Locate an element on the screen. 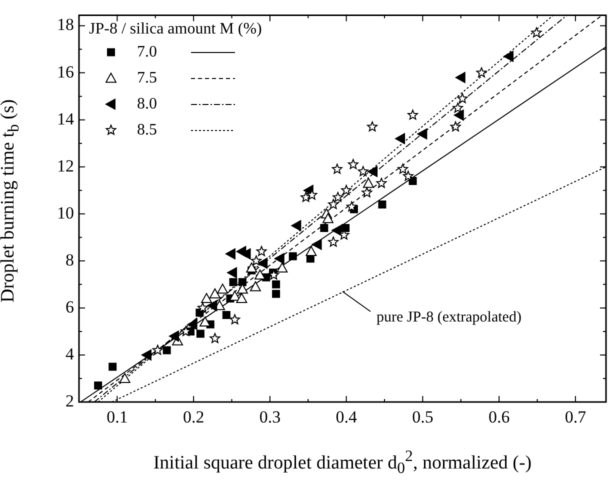 The width and height of the screenshot is (608, 485). x-tick-label: 0.7 is located at coordinates (575, 417).